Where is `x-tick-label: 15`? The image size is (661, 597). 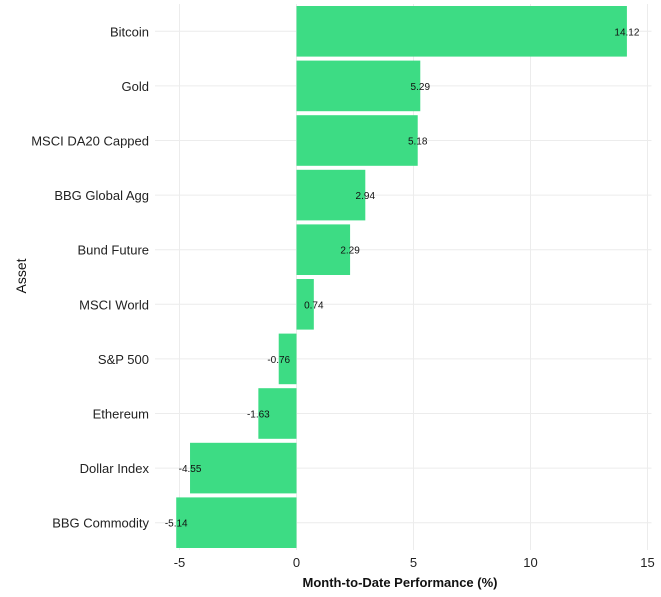 x-tick-label: 15 is located at coordinates (647, 562).